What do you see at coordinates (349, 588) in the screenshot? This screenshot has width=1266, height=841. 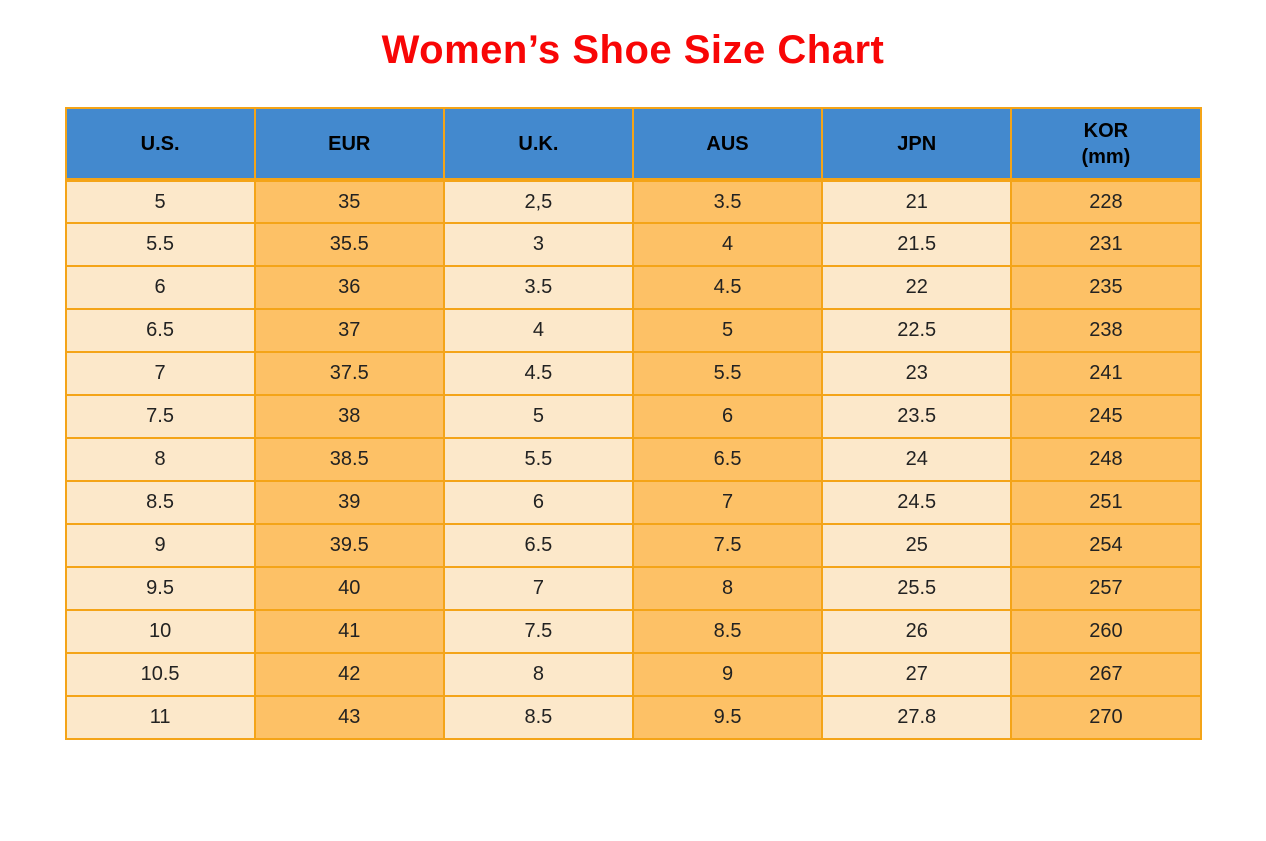 I see `table-cell: 40` at bounding box center [349, 588].